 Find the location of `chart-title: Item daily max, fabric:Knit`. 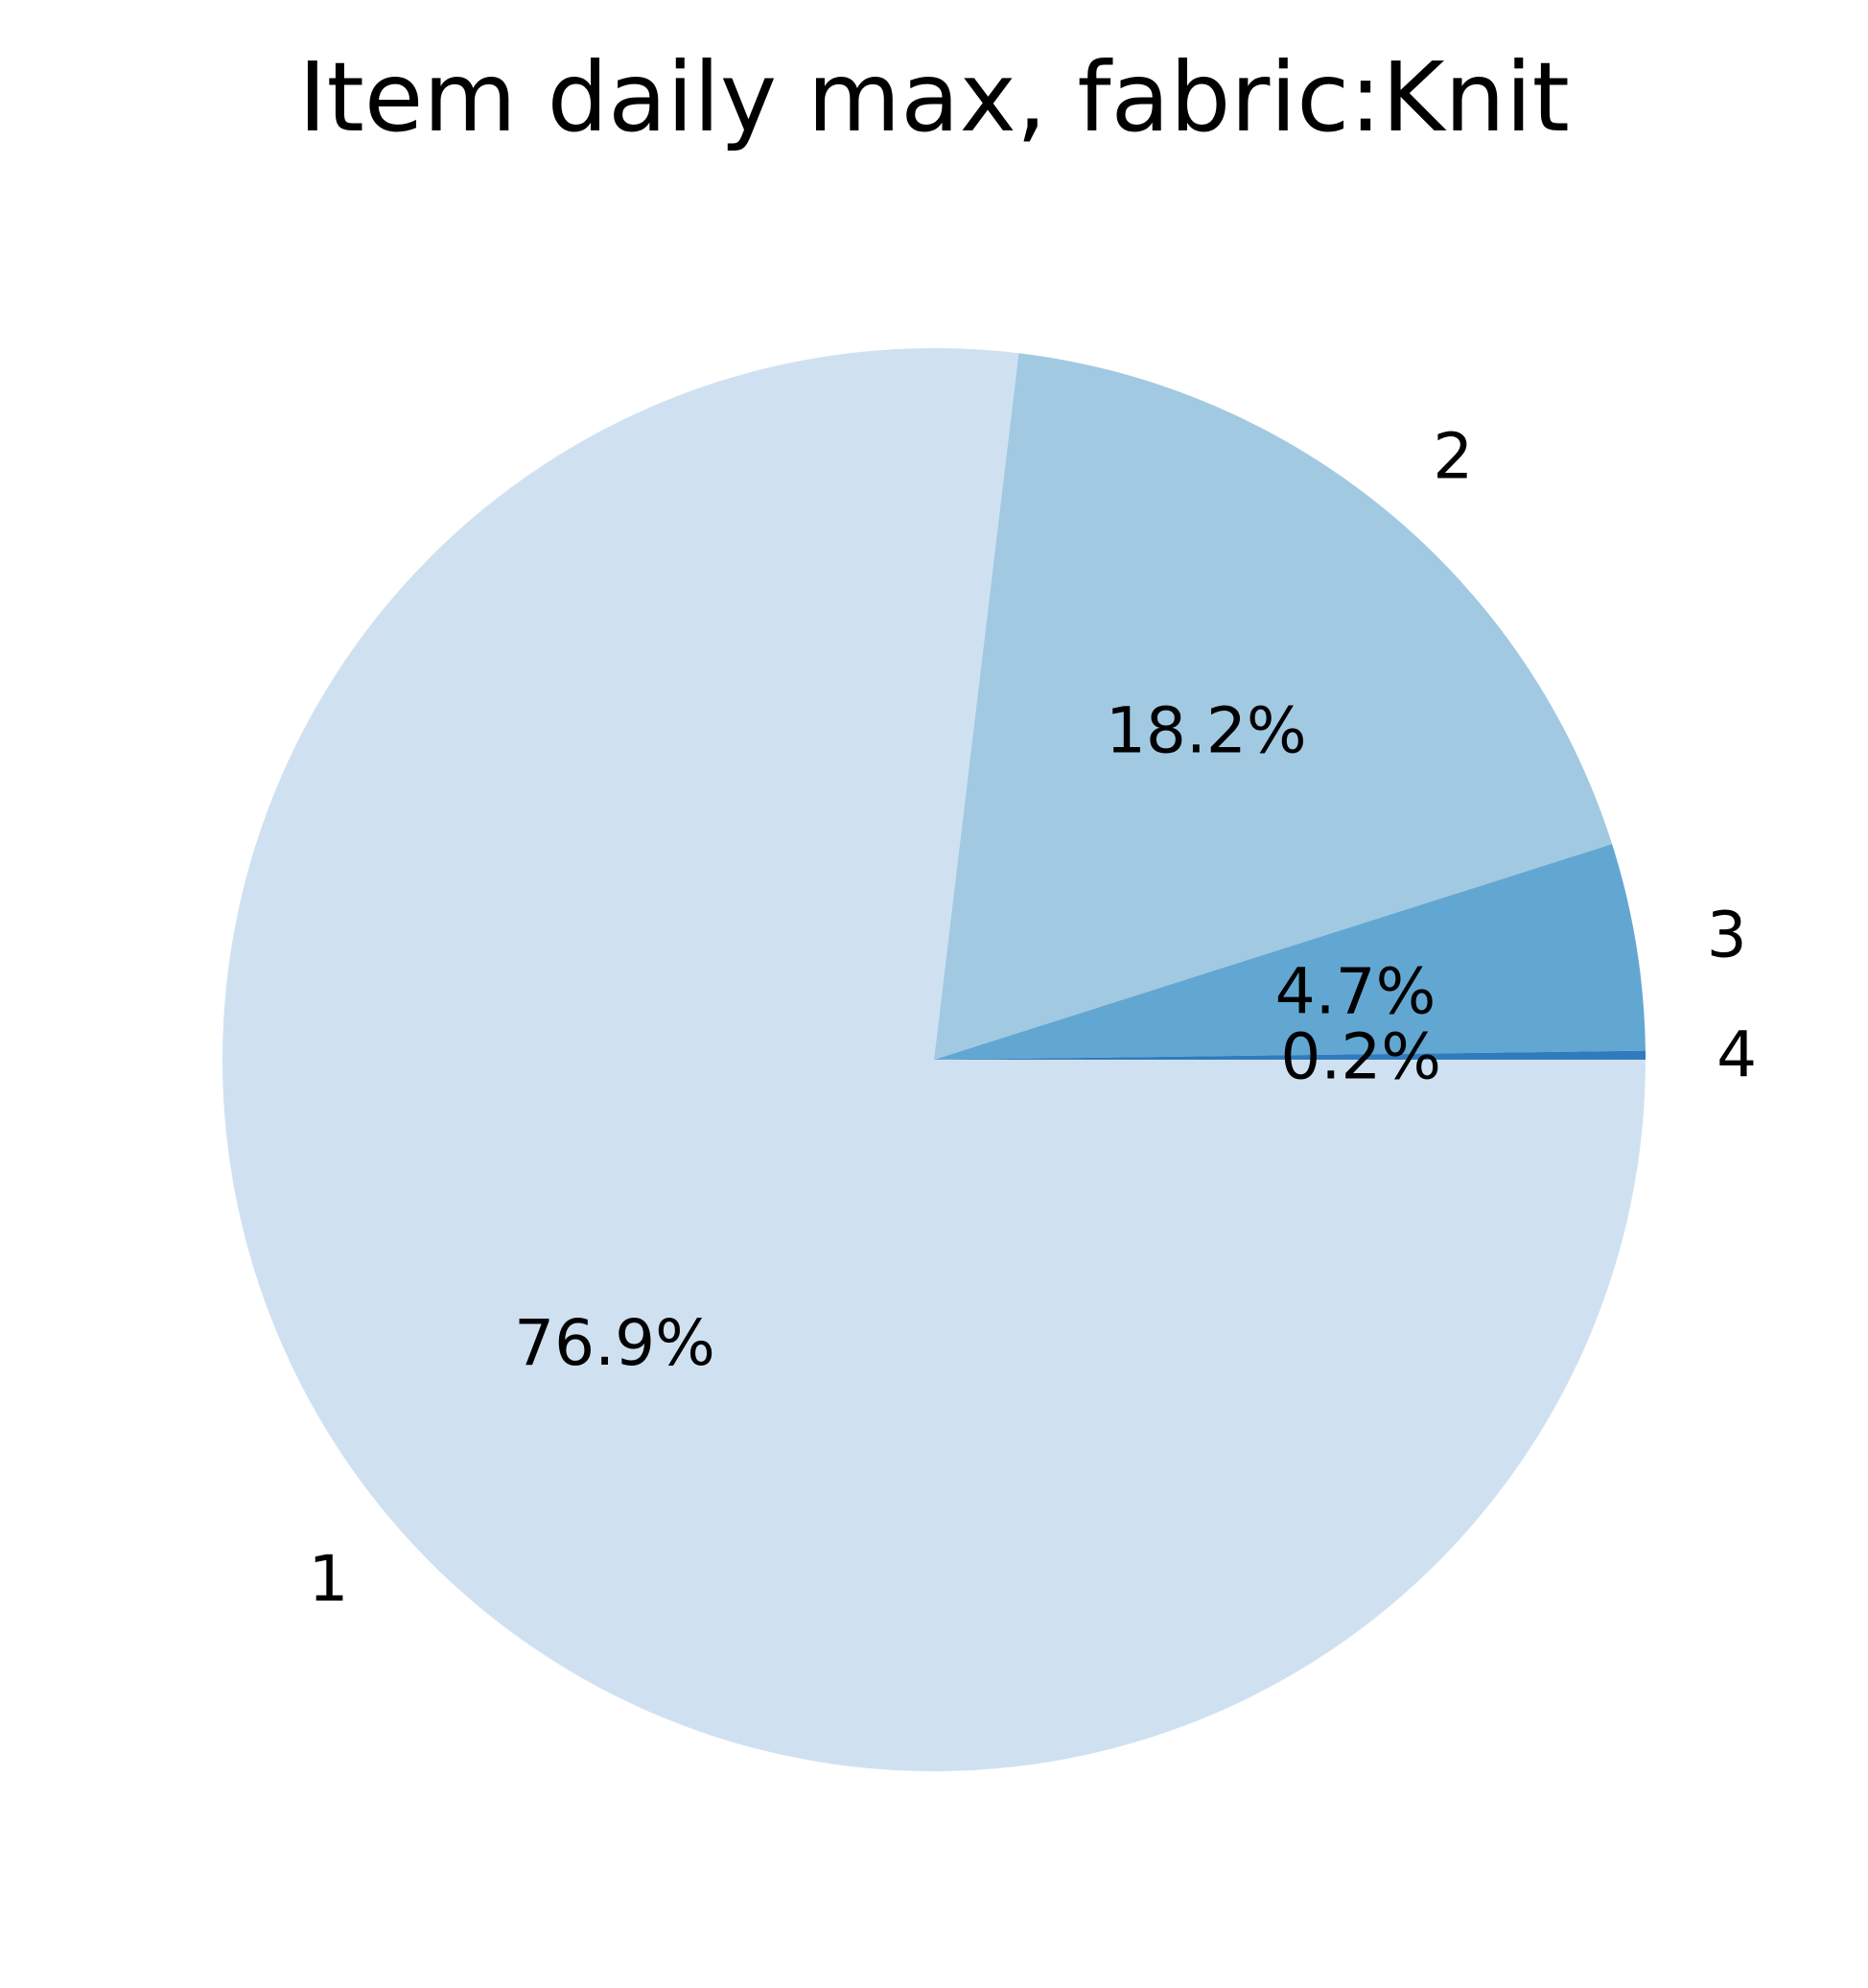

chart-title: Item daily max, fabric:Knit is located at coordinates (934, 97).